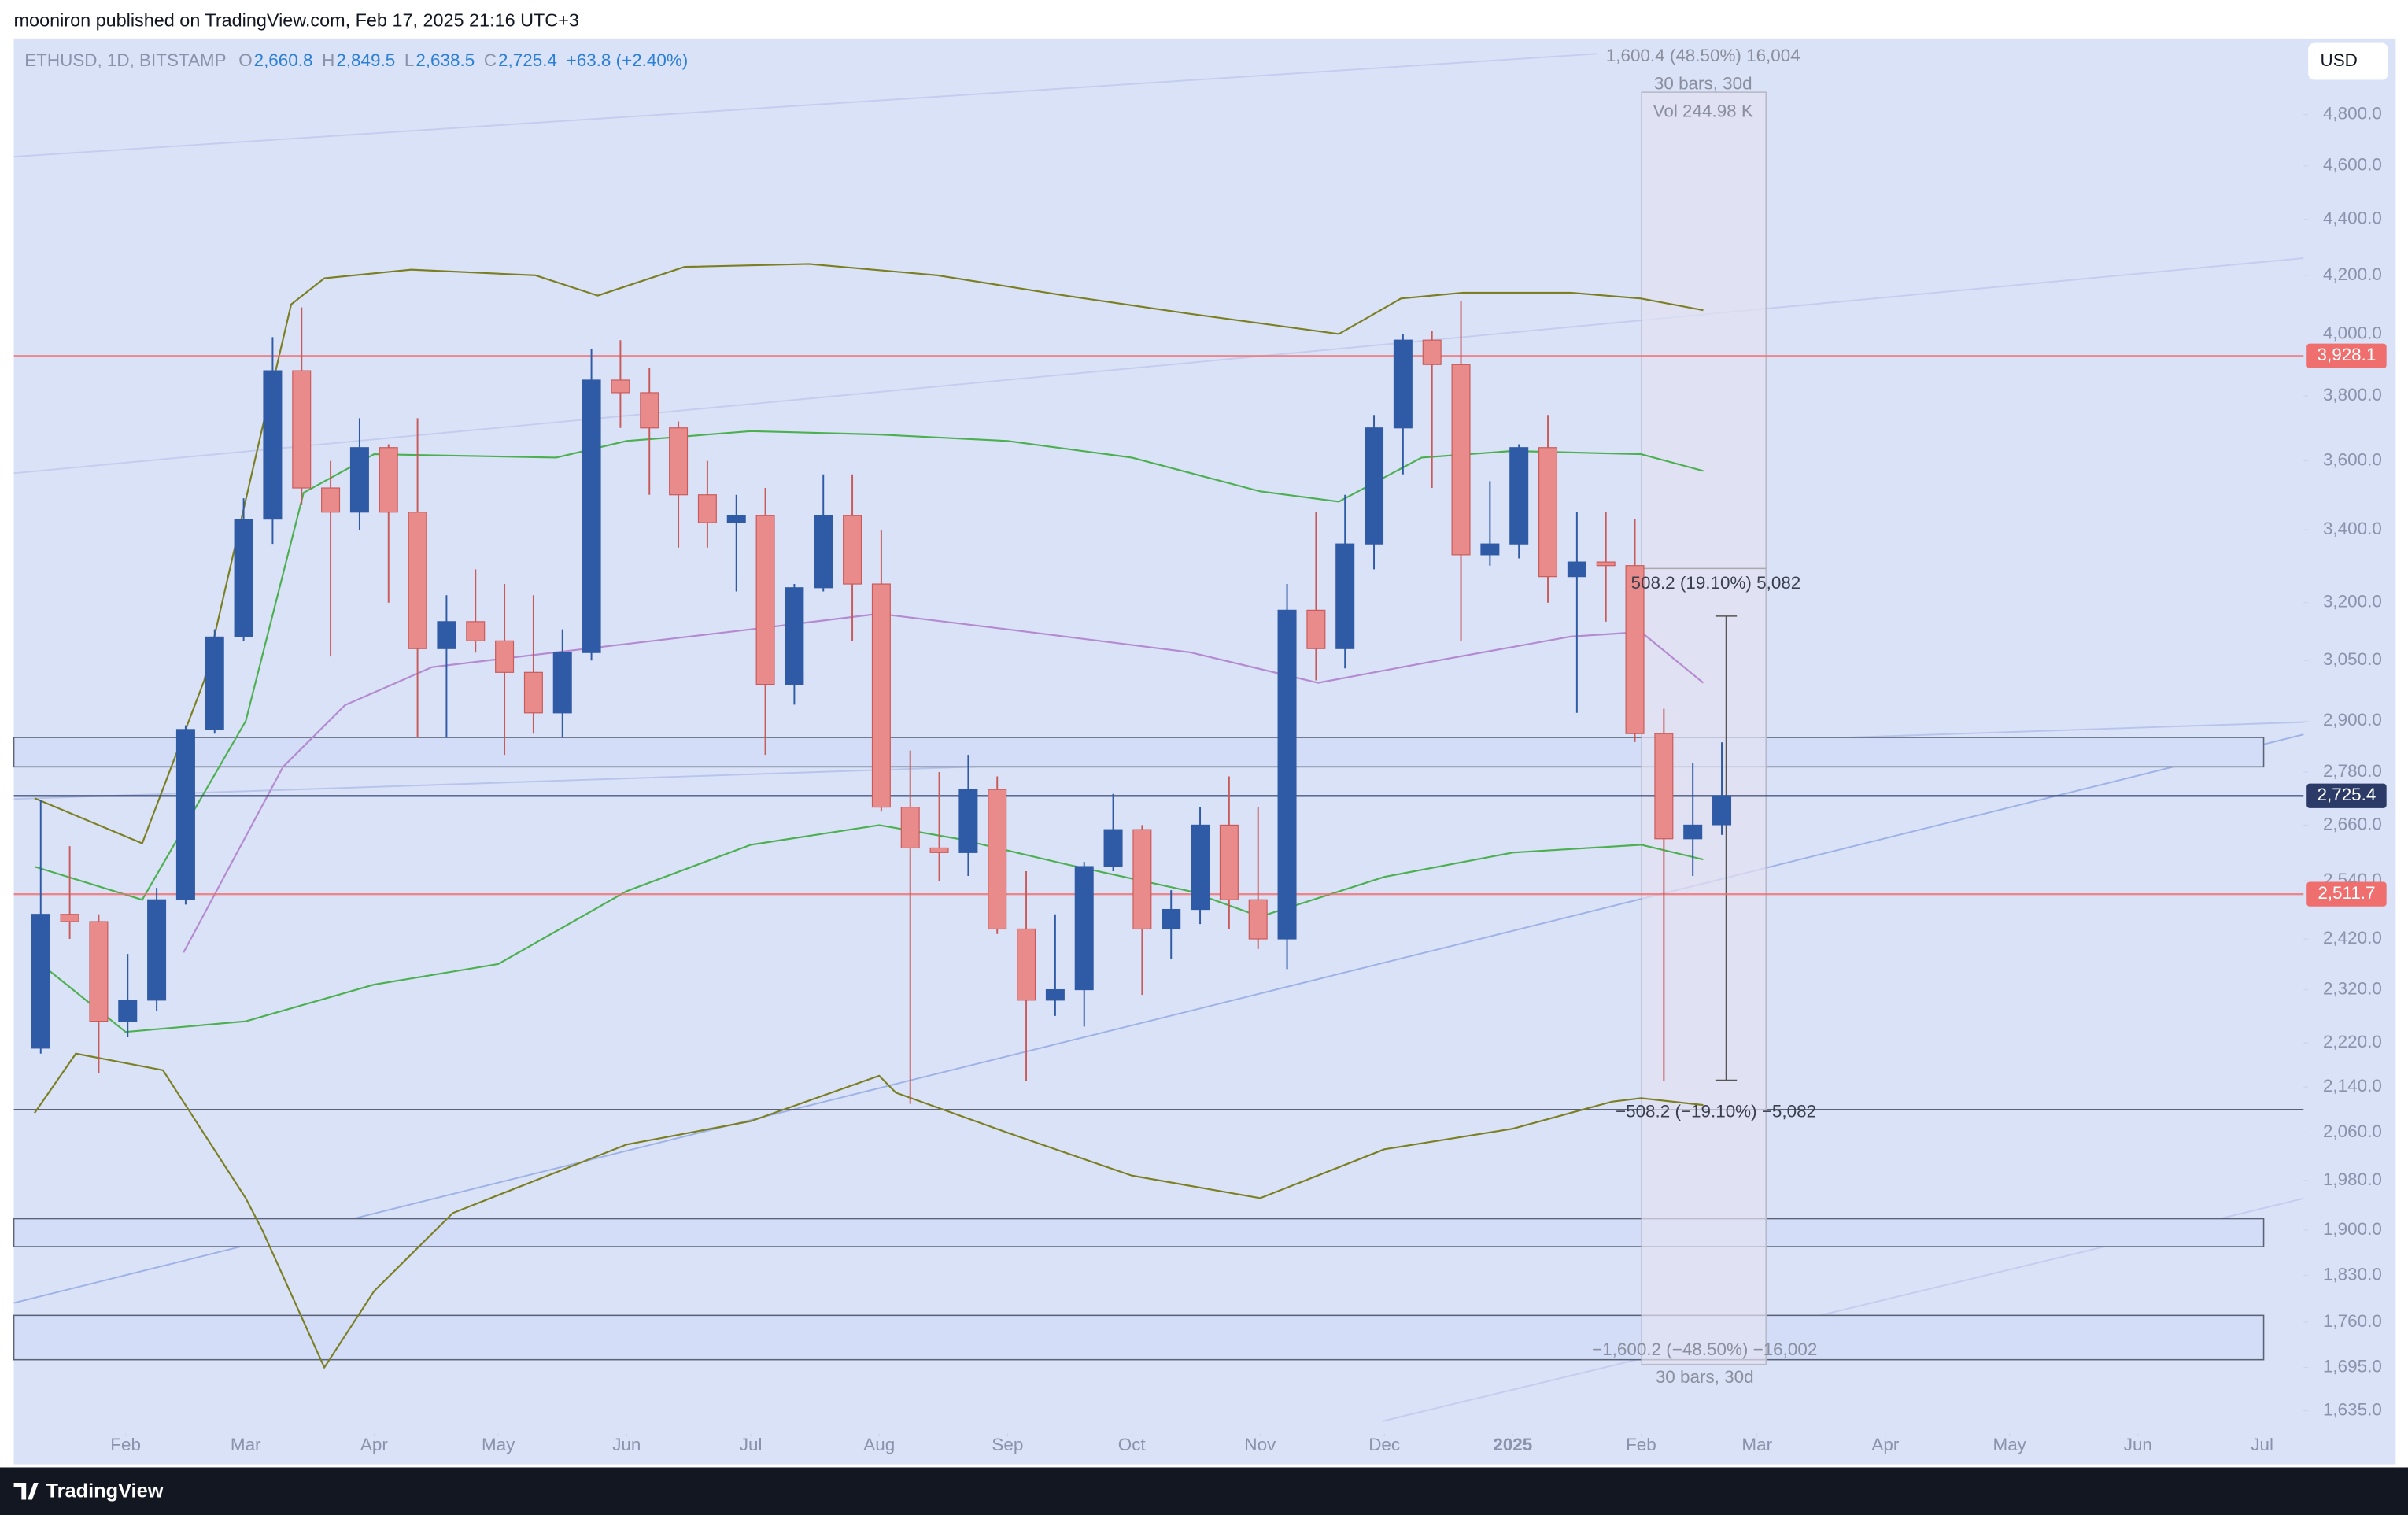 This screenshot has height=1515, width=2408. Describe the element at coordinates (2352, 274) in the screenshot. I see `y-tick-label: 4,200.0` at that location.